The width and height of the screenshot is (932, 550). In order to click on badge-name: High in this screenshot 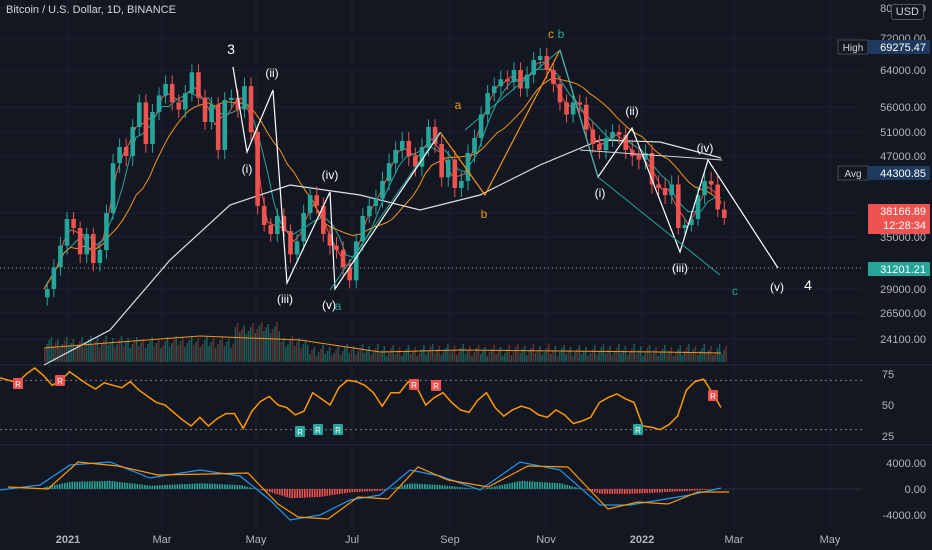, I will do `click(853, 48)`.